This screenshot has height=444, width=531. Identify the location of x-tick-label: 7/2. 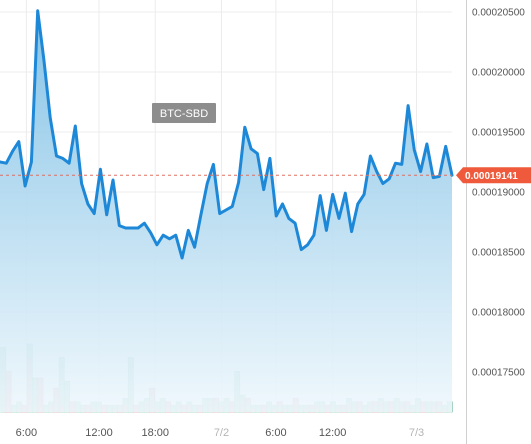
(221, 433).